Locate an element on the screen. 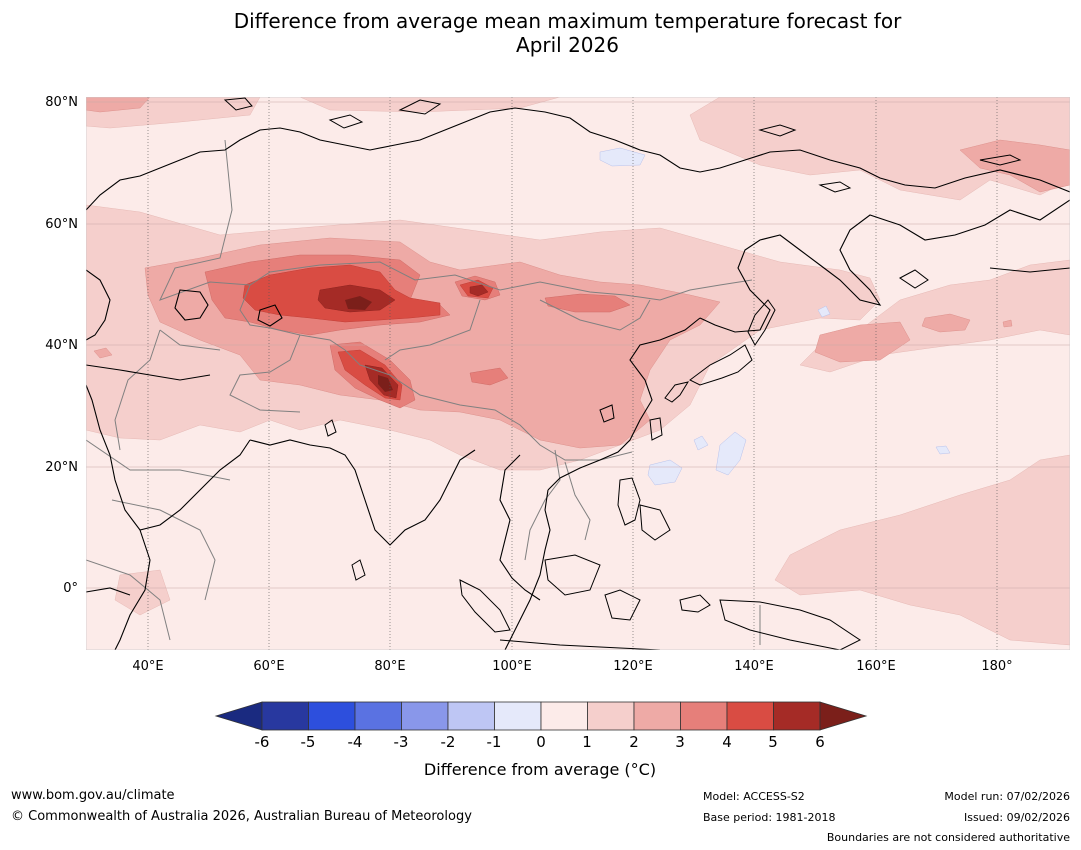  colorbar-under-arrow is located at coordinates (238, 716).